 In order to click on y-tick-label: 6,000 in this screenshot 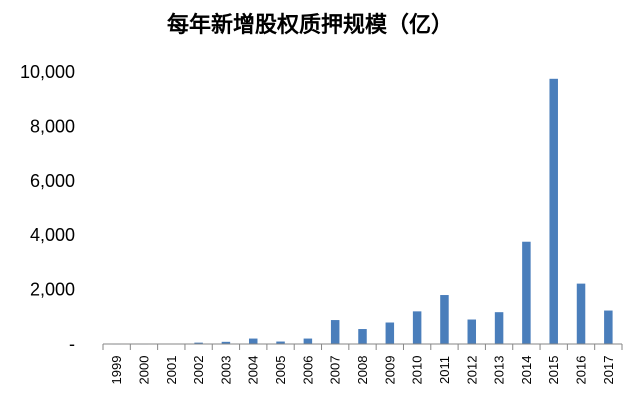, I will do `click(52, 181)`.